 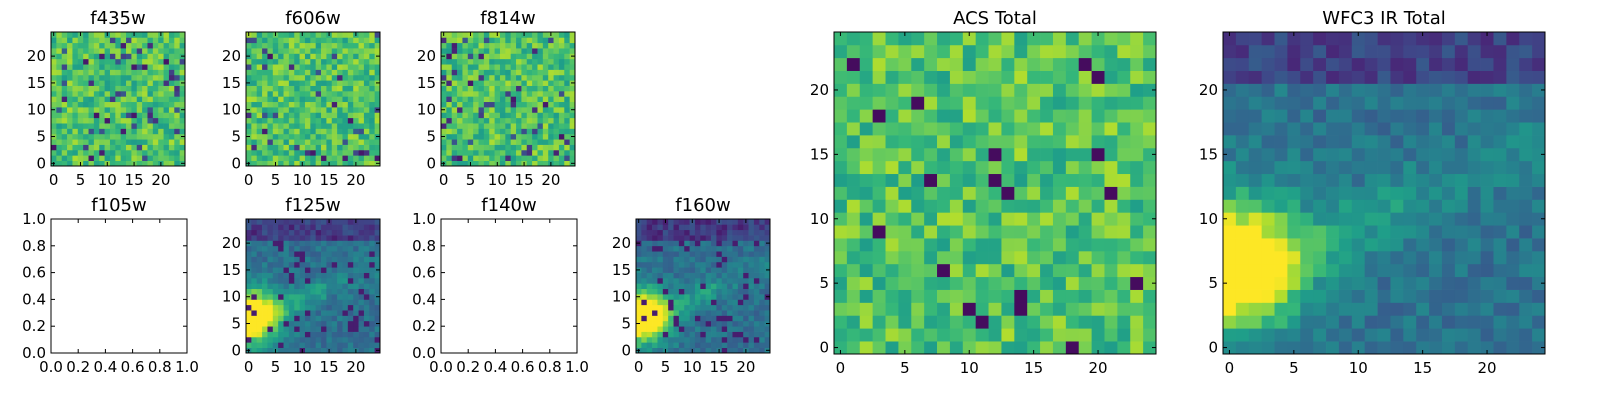 What do you see at coordinates (550, 180) in the screenshot?
I see `x-tick-label: 20` at bounding box center [550, 180].